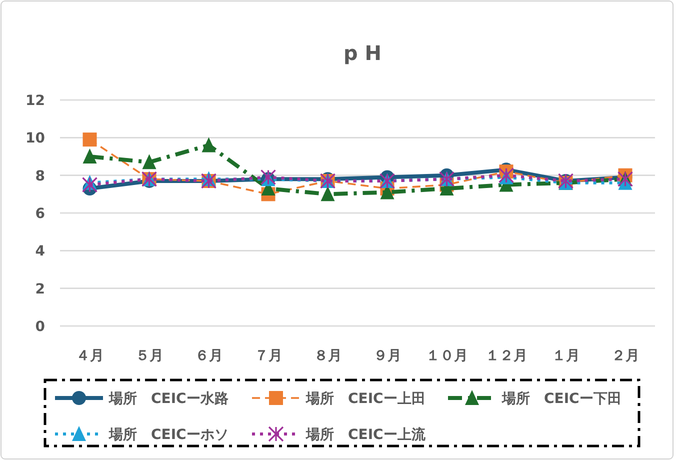 Image resolution: width=676 pixels, height=461 pixels. What do you see at coordinates (36, 138) in the screenshot?
I see `y-tick-label: 10` at bounding box center [36, 138].